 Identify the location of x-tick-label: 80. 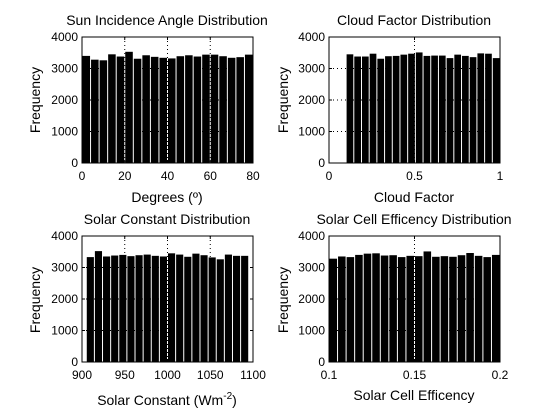
(253, 176).